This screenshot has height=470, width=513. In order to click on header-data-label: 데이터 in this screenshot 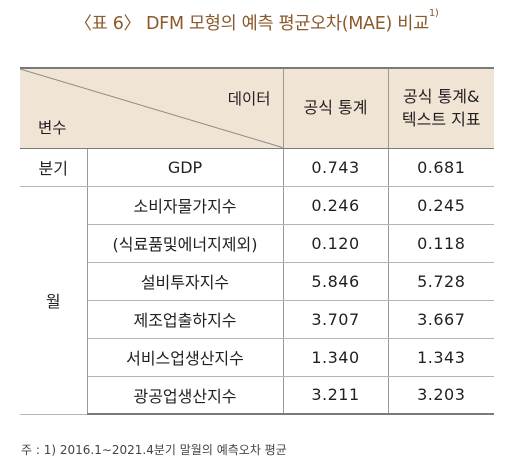, I will do `click(249, 99)`.